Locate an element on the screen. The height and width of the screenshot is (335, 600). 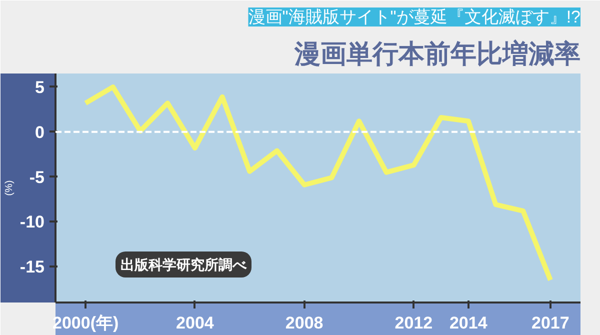
x-tick-label: 2017 is located at coordinates (551, 323).